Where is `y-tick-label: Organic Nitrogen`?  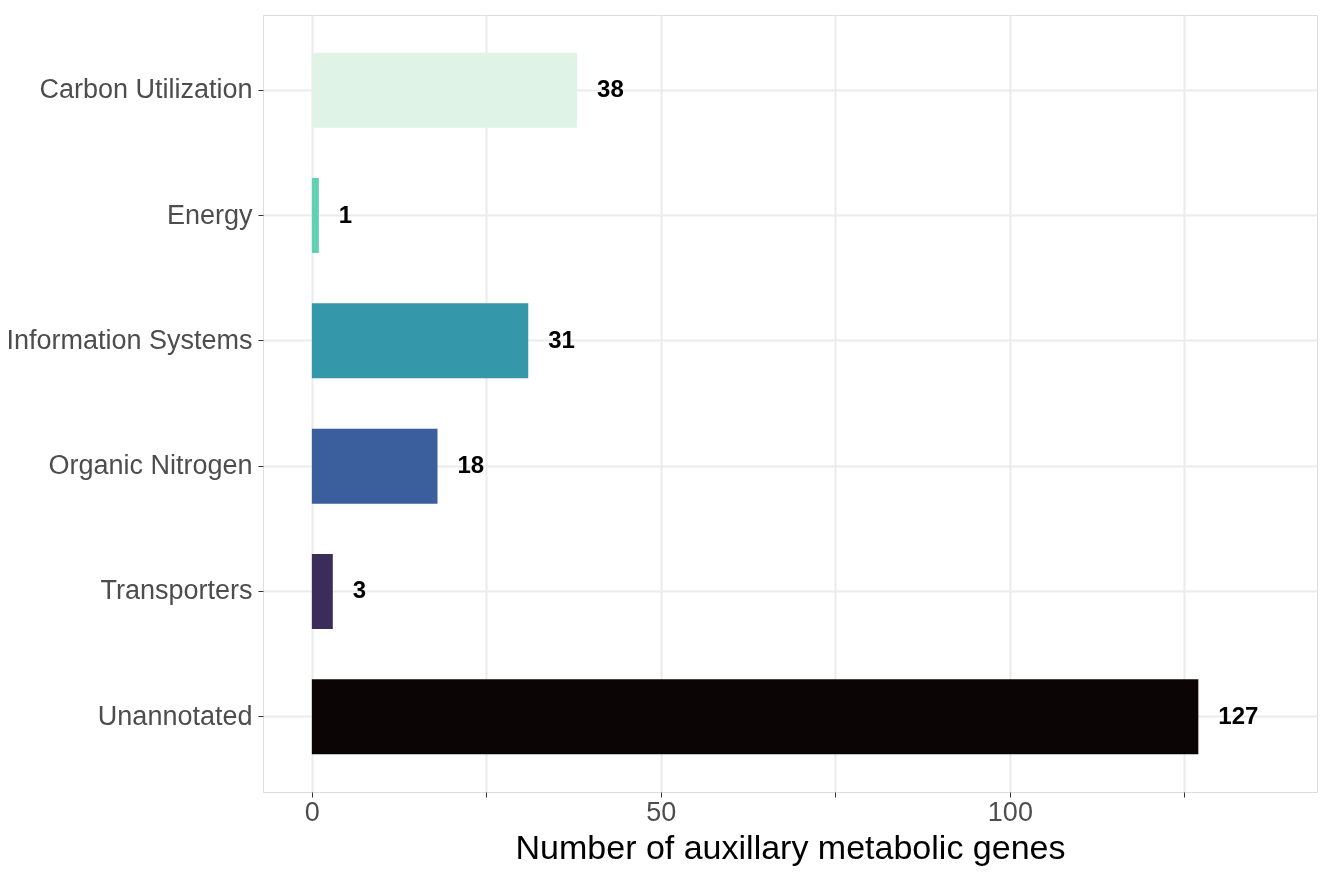 y-tick-label: Organic Nitrogen is located at coordinates (150, 465).